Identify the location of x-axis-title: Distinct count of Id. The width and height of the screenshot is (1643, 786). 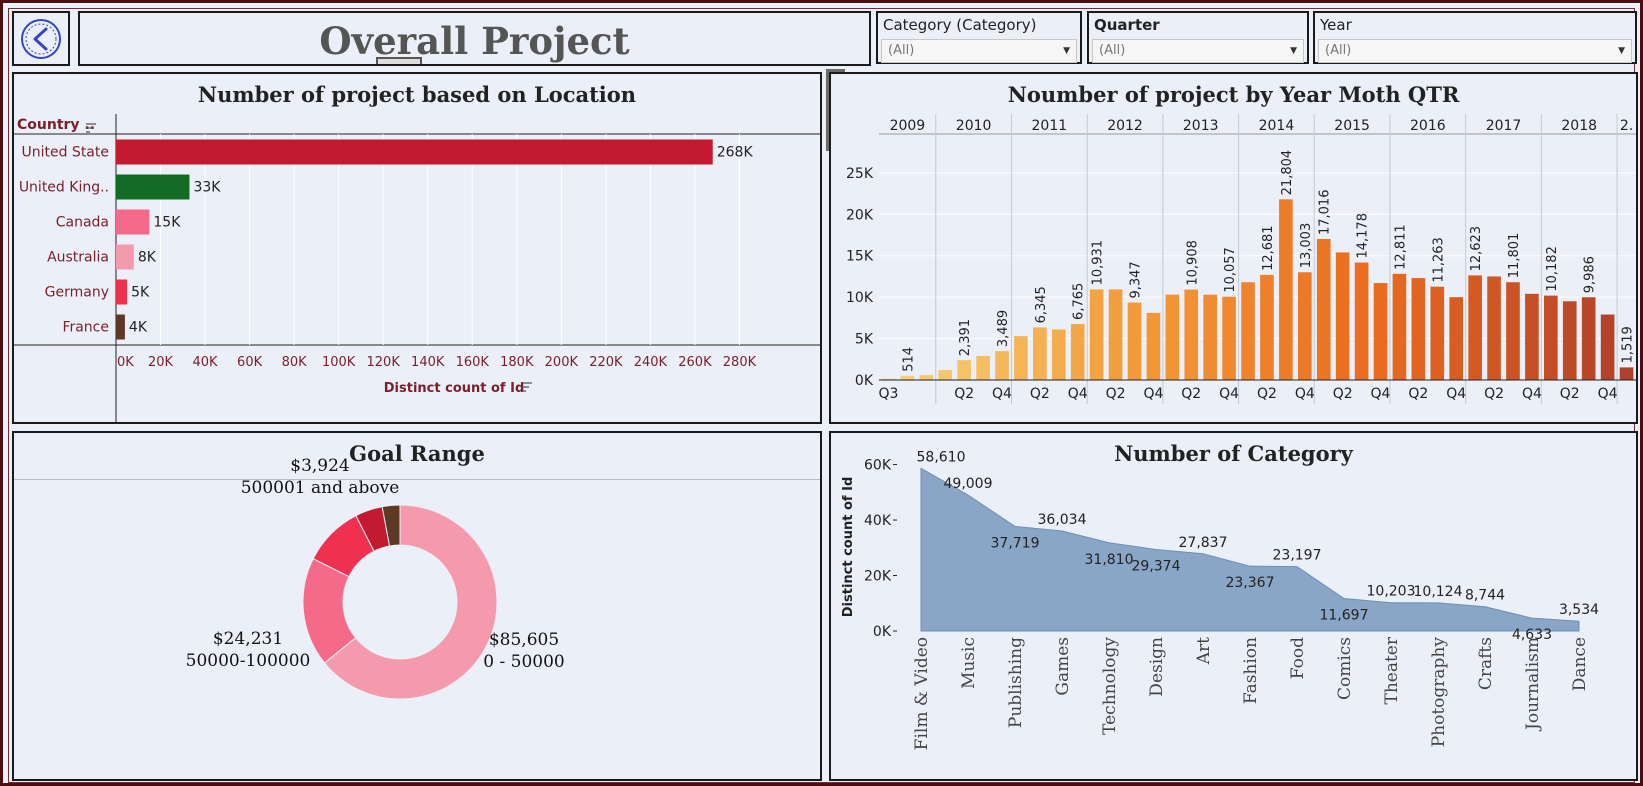
(454, 388).